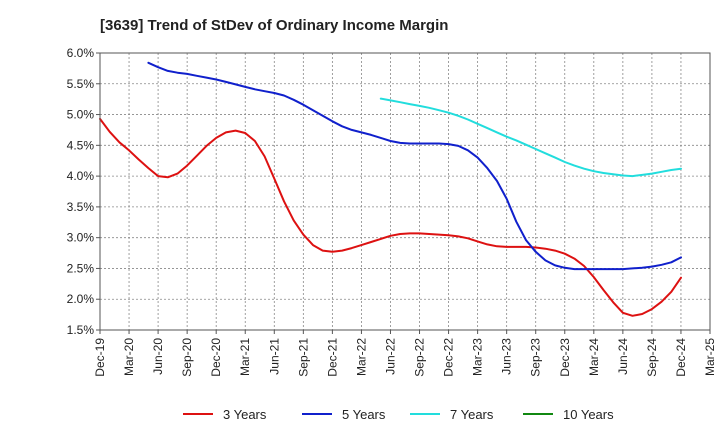  What do you see at coordinates (472, 414) in the screenshot?
I see `legend-label-2: 7 Years` at bounding box center [472, 414].